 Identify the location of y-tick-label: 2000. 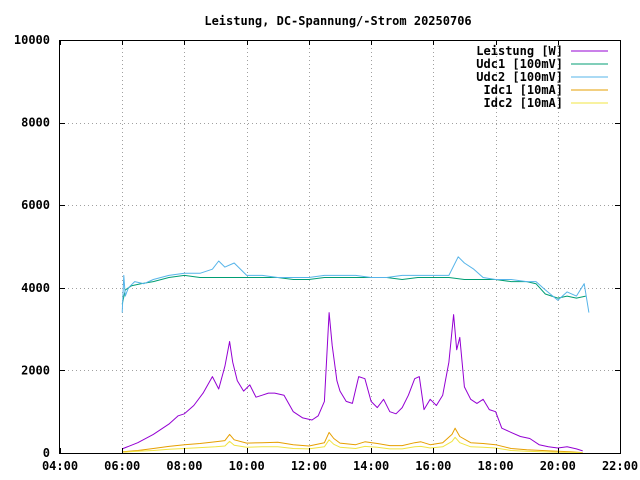
(35, 370).